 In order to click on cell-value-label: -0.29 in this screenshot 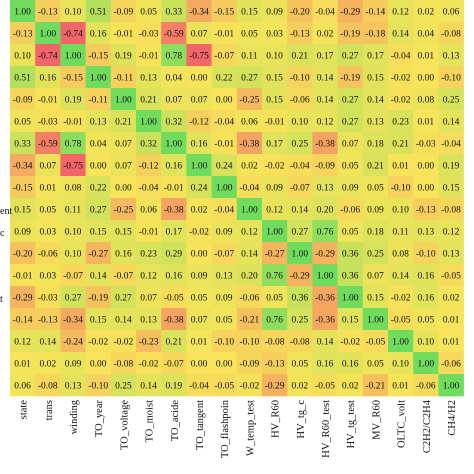, I will do `click(275, 387)`.